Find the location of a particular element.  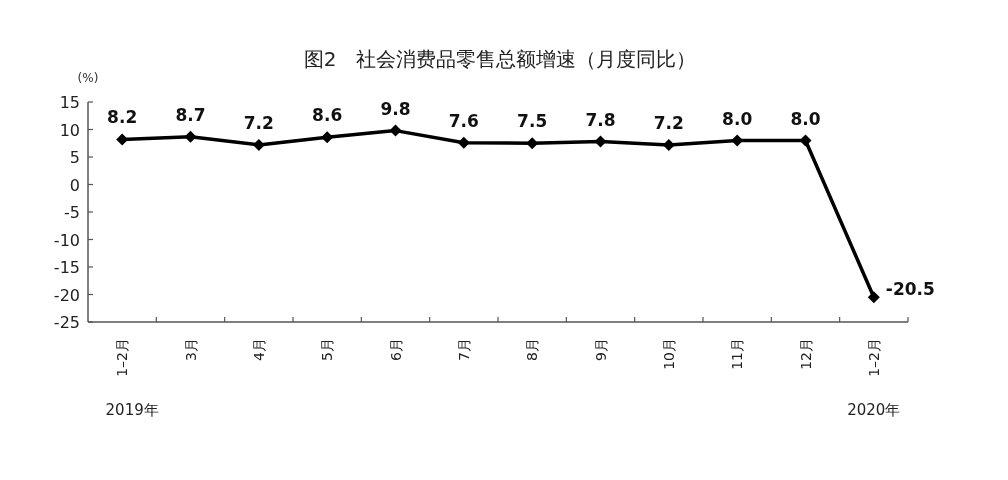

y-tick-label: 5 is located at coordinates (74, 157).